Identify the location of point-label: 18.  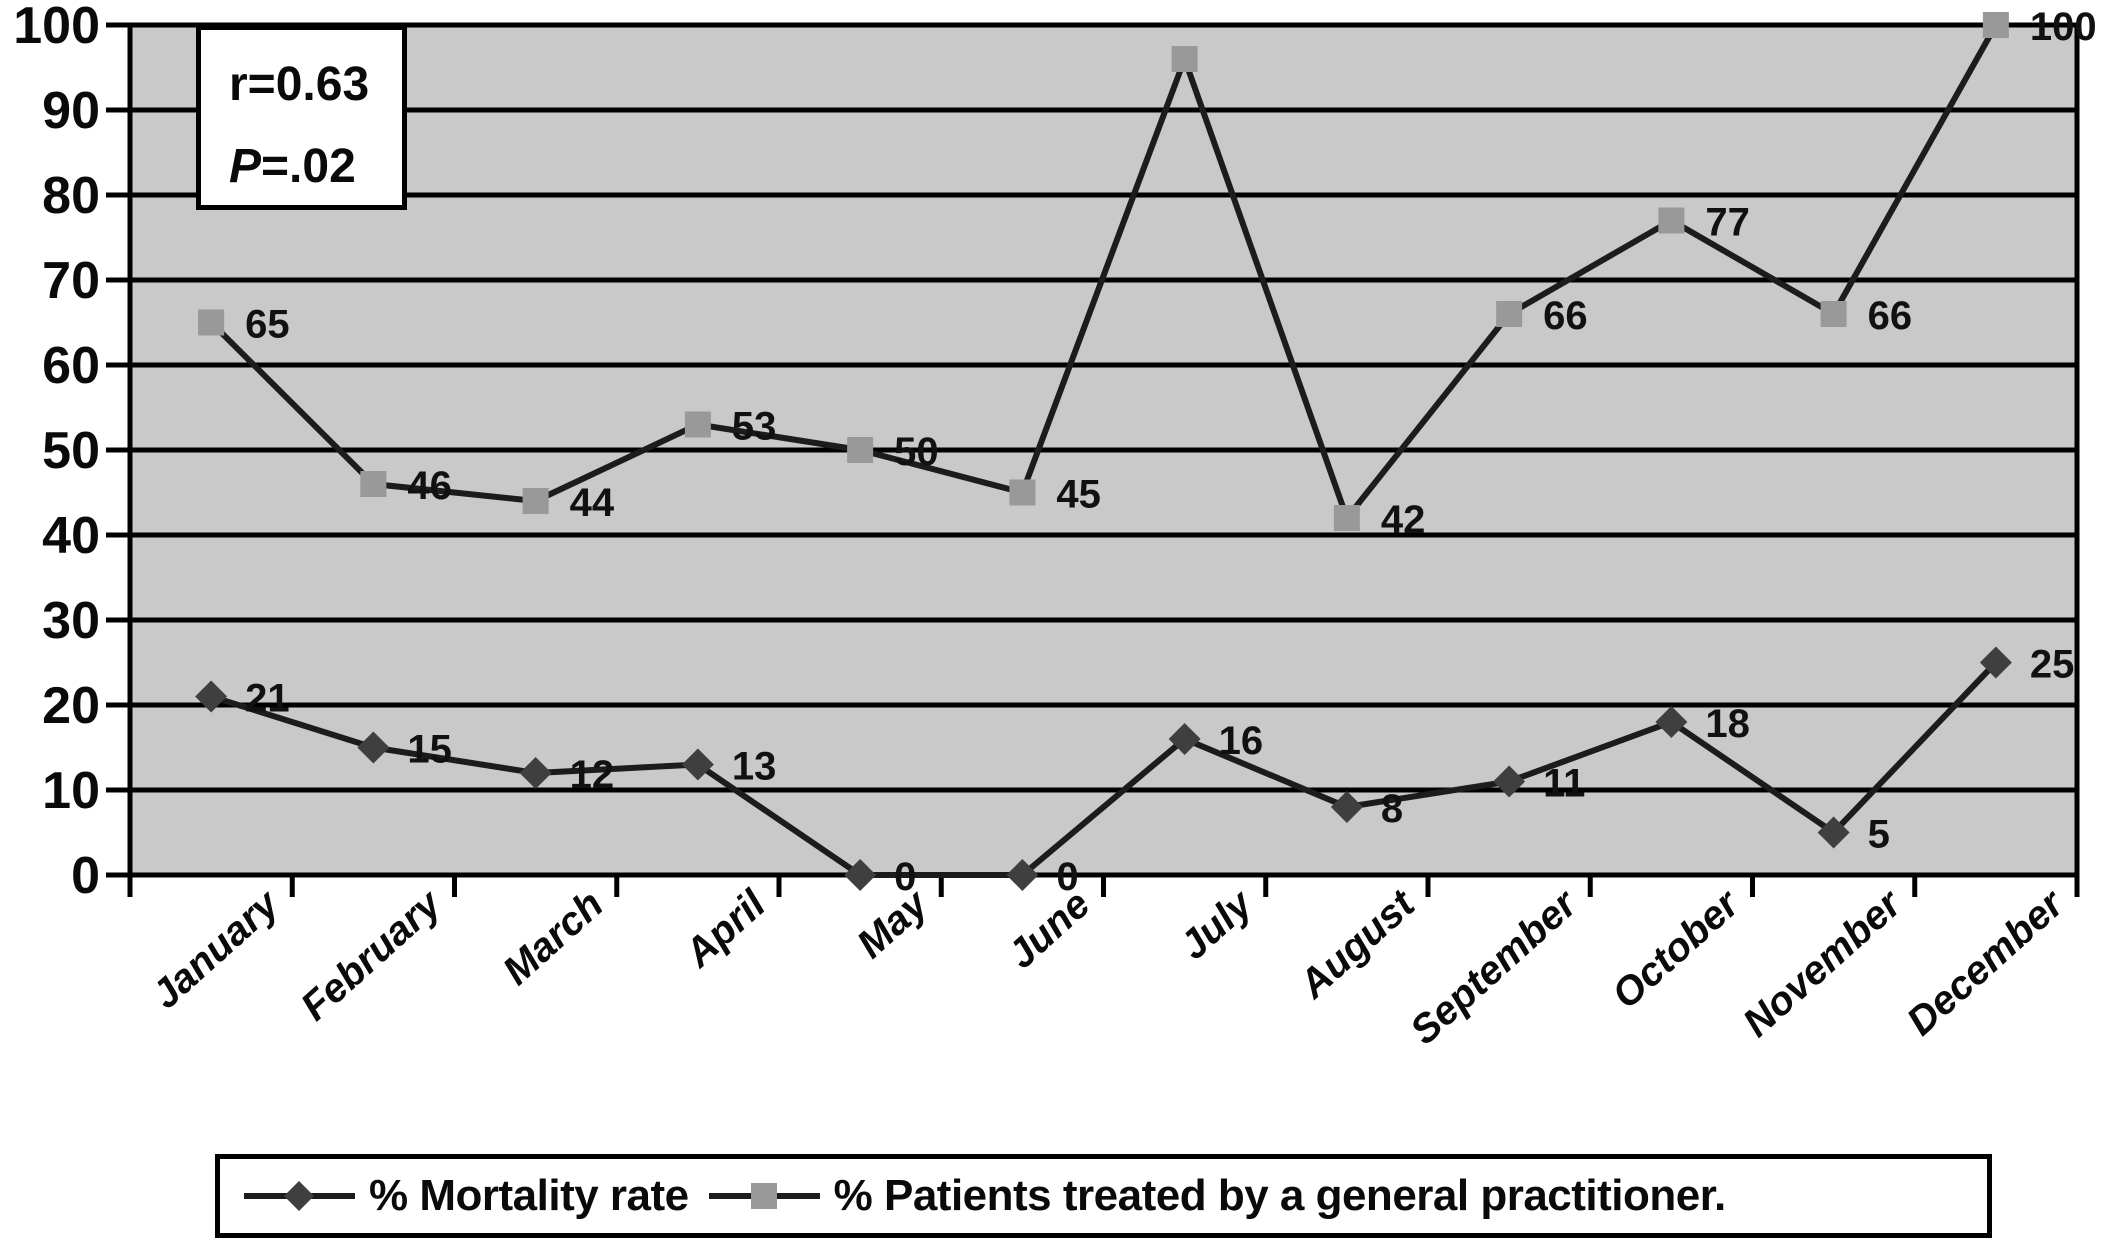
(1727, 724).